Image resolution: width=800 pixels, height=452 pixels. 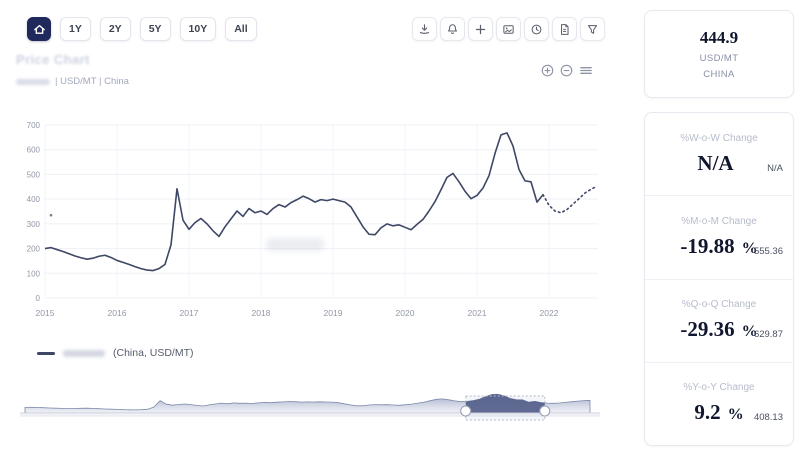 I want to click on plus-icon, so click(x=480, y=29).